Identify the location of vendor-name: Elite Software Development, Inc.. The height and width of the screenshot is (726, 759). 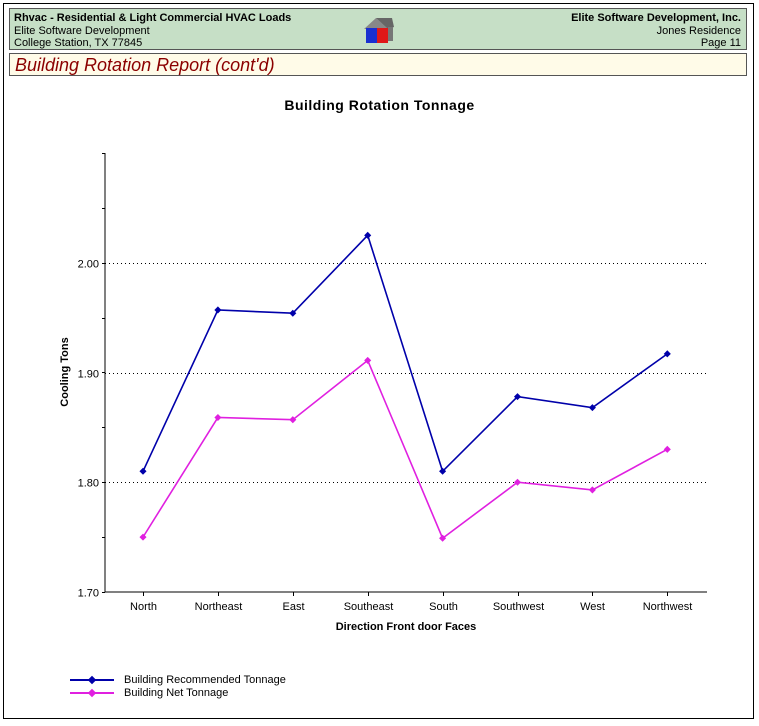
(656, 18).